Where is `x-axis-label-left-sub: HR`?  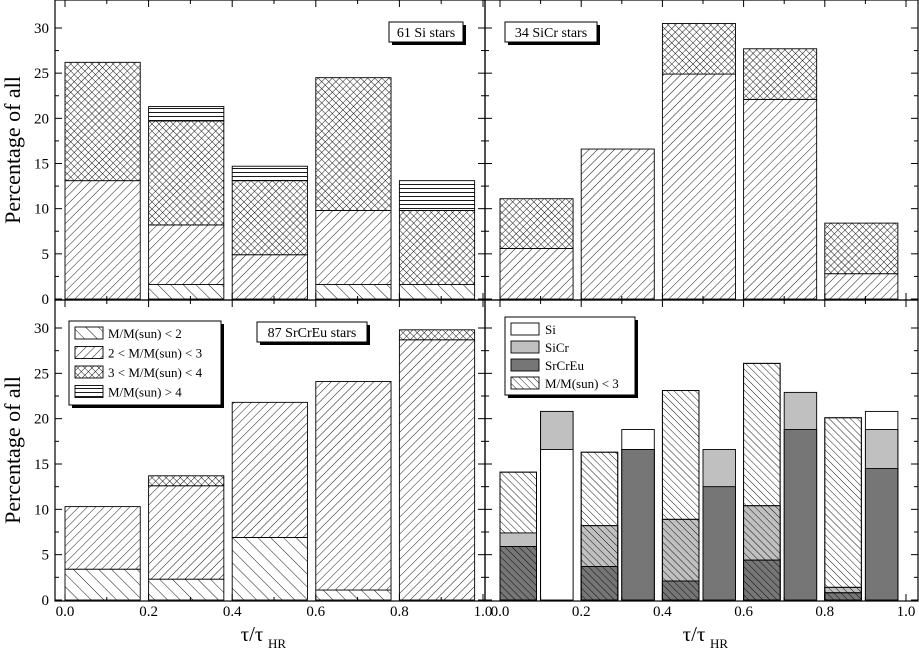
x-axis-label-left-sub: HR is located at coordinates (277, 643).